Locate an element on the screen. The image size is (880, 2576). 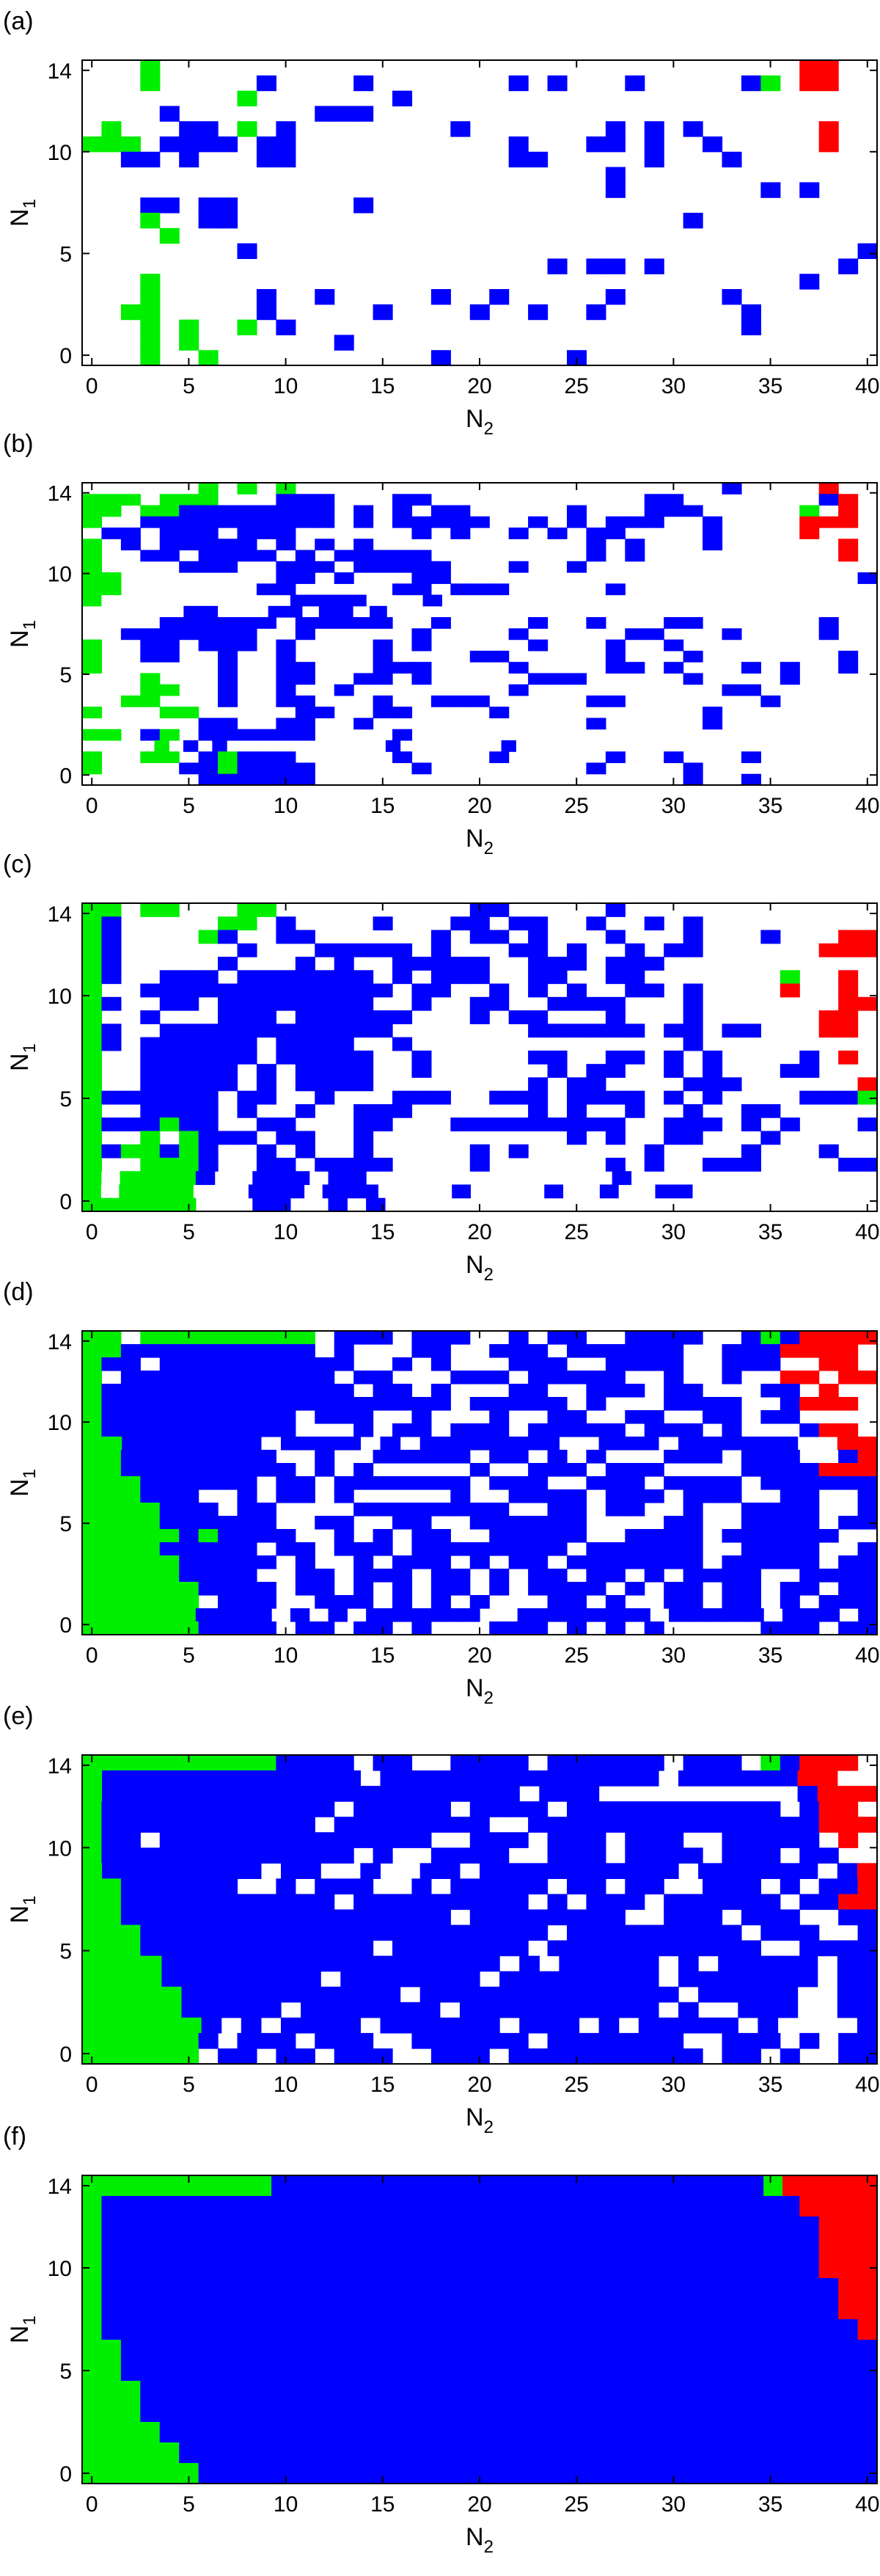
x-tick-label: 10 is located at coordinates (286, 1232).